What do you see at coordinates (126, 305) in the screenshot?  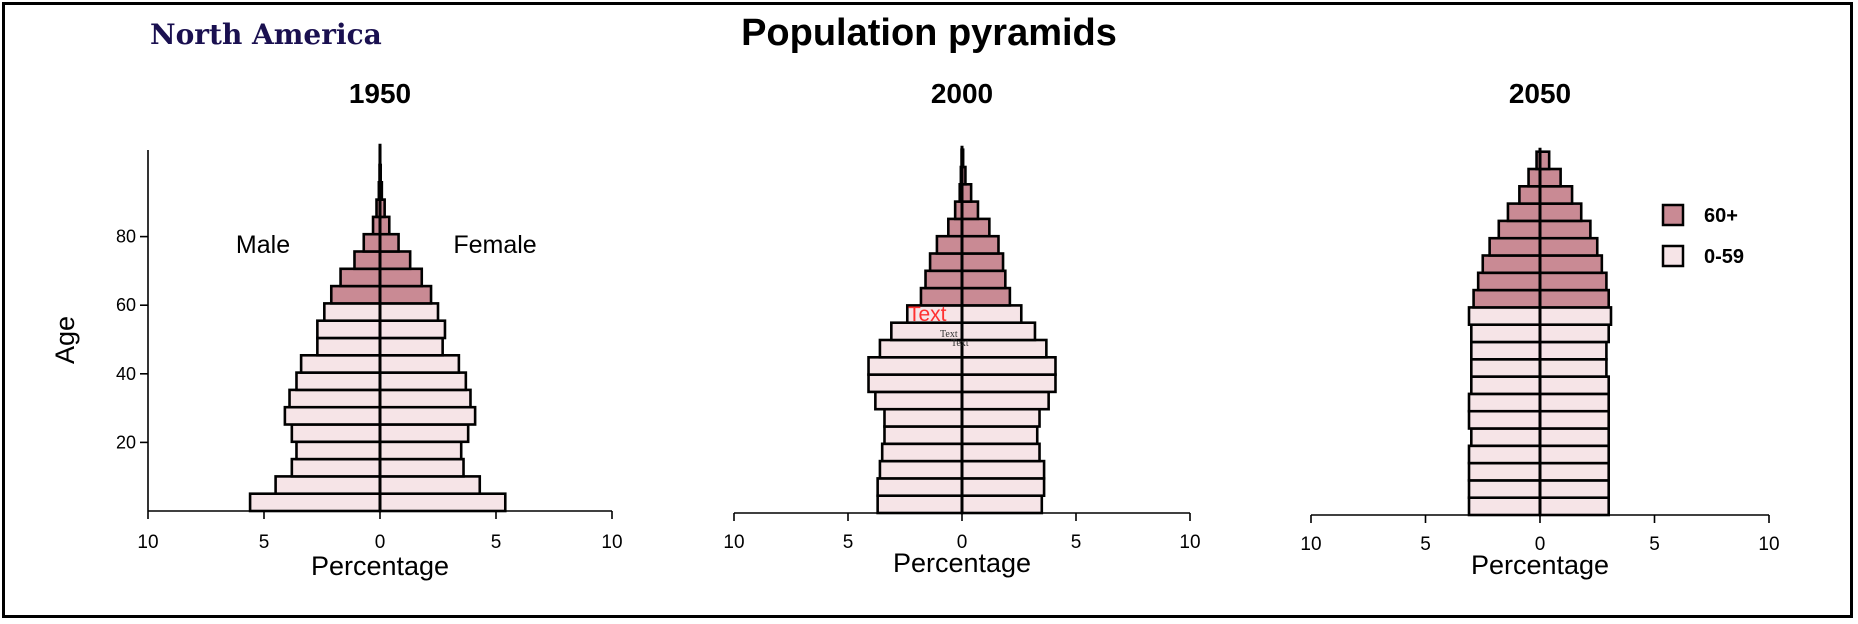 I see `y-tick-label: 60` at bounding box center [126, 305].